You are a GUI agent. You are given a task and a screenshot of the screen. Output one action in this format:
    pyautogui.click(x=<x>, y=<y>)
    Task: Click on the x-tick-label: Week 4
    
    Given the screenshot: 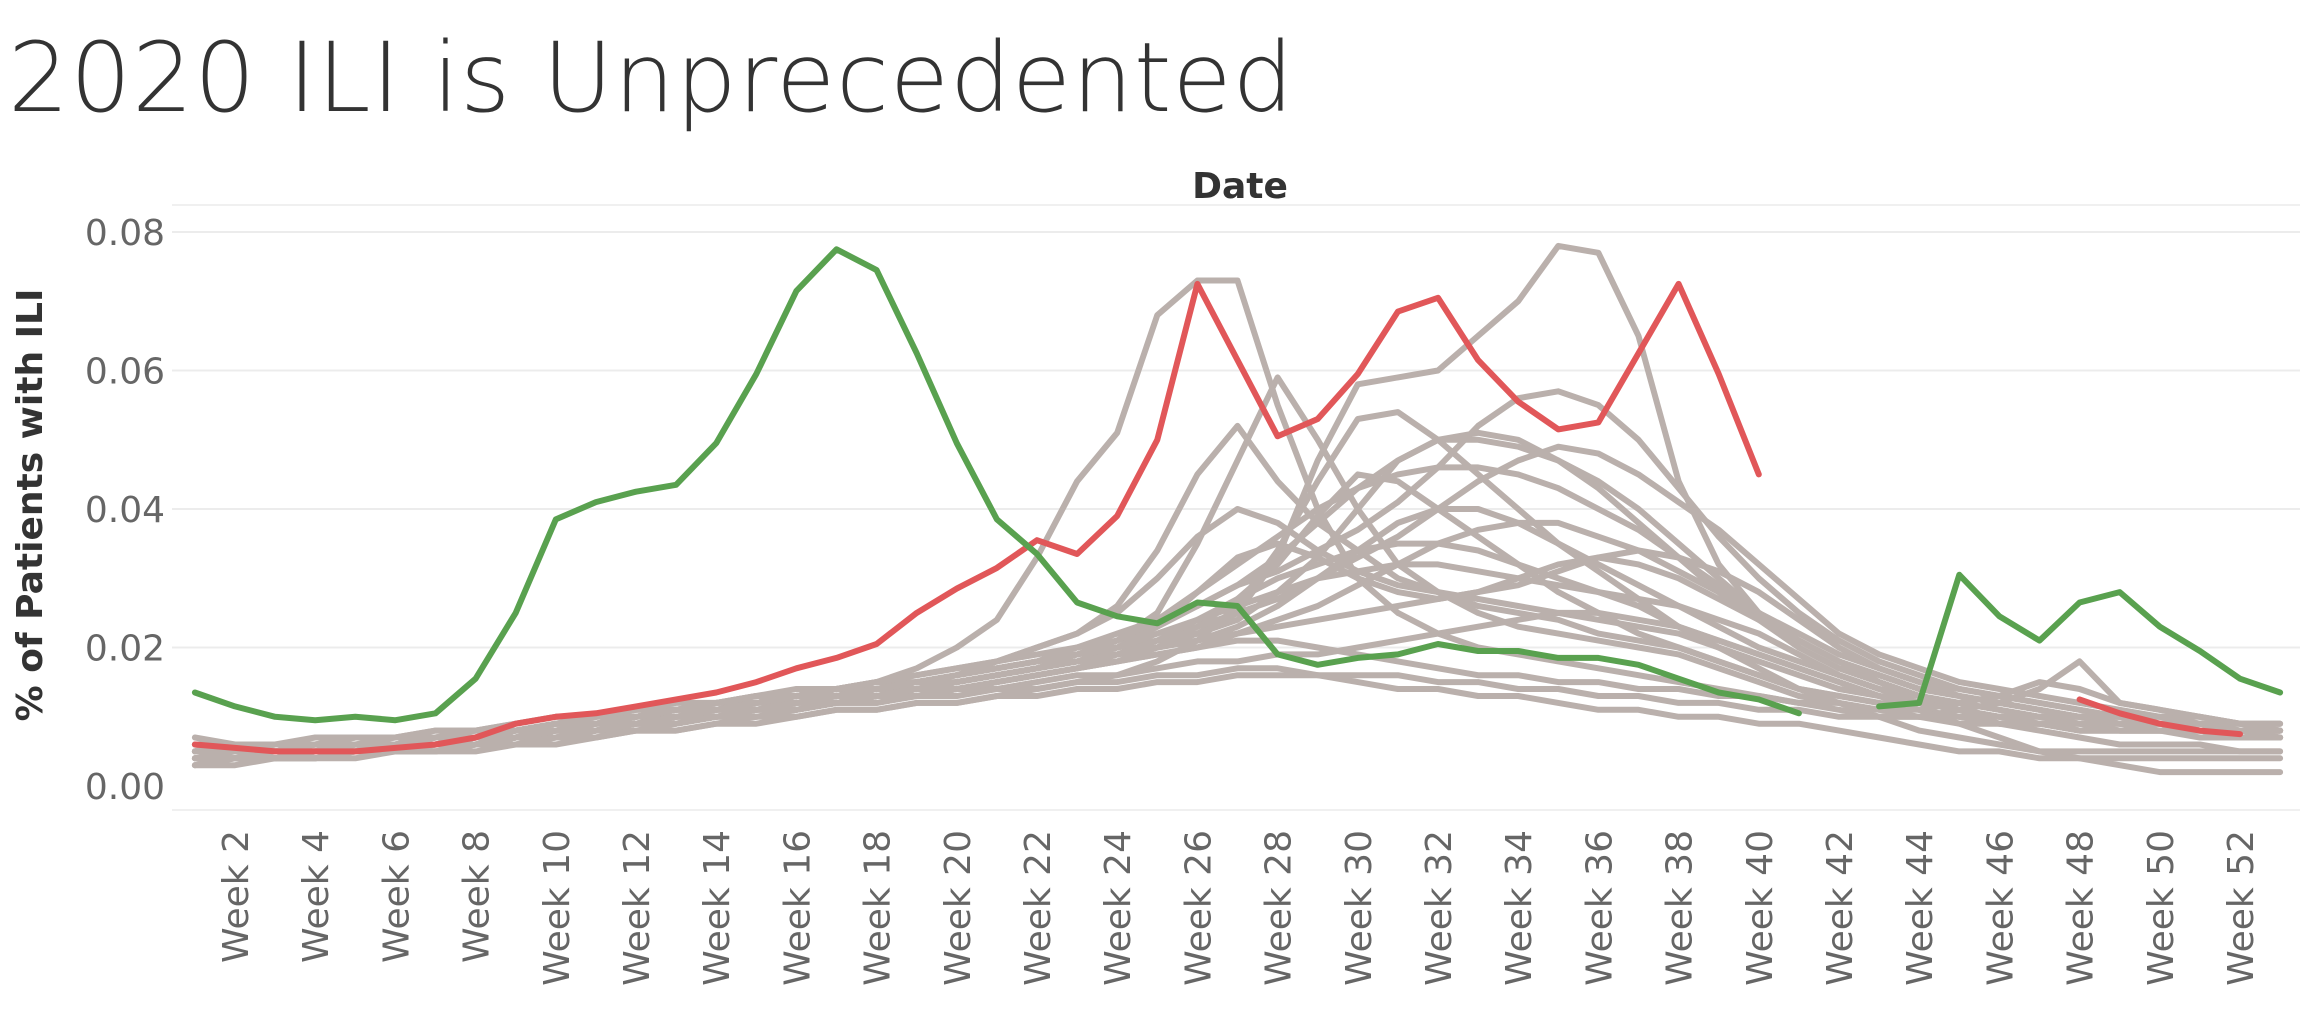 What is the action you would take?
    pyautogui.click(x=316, y=896)
    